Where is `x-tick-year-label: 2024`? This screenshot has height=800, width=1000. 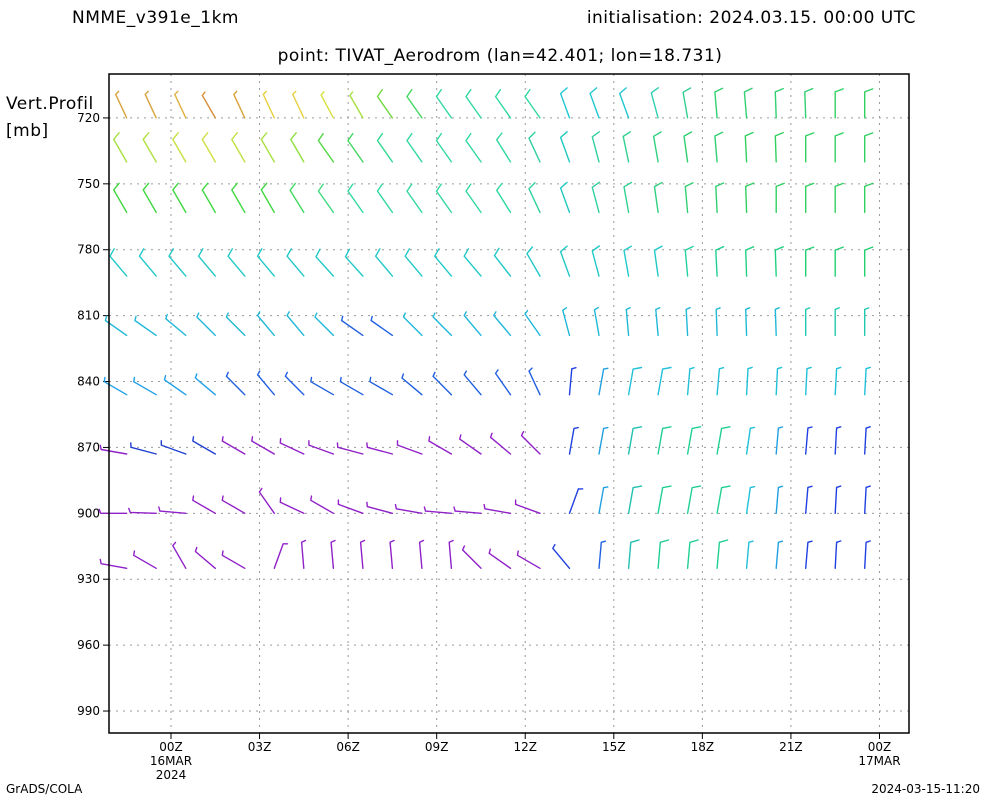 x-tick-year-label: 2024 is located at coordinates (171, 775).